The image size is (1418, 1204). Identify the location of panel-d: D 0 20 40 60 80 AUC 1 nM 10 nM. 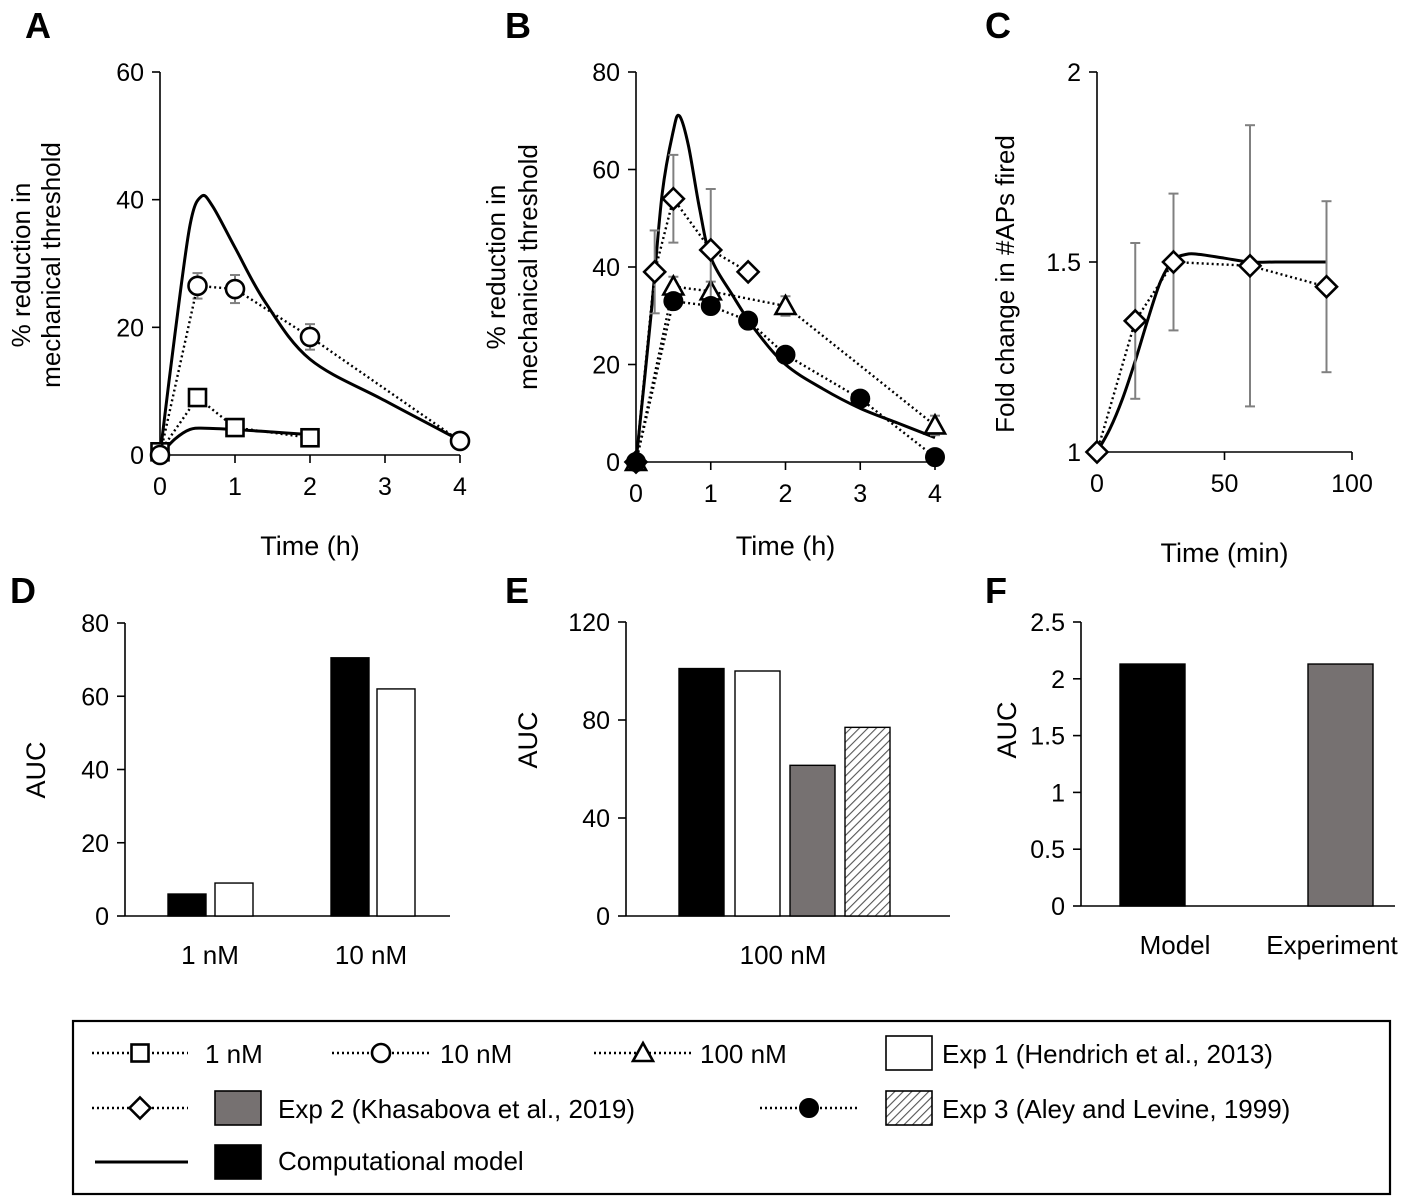
(230, 770).